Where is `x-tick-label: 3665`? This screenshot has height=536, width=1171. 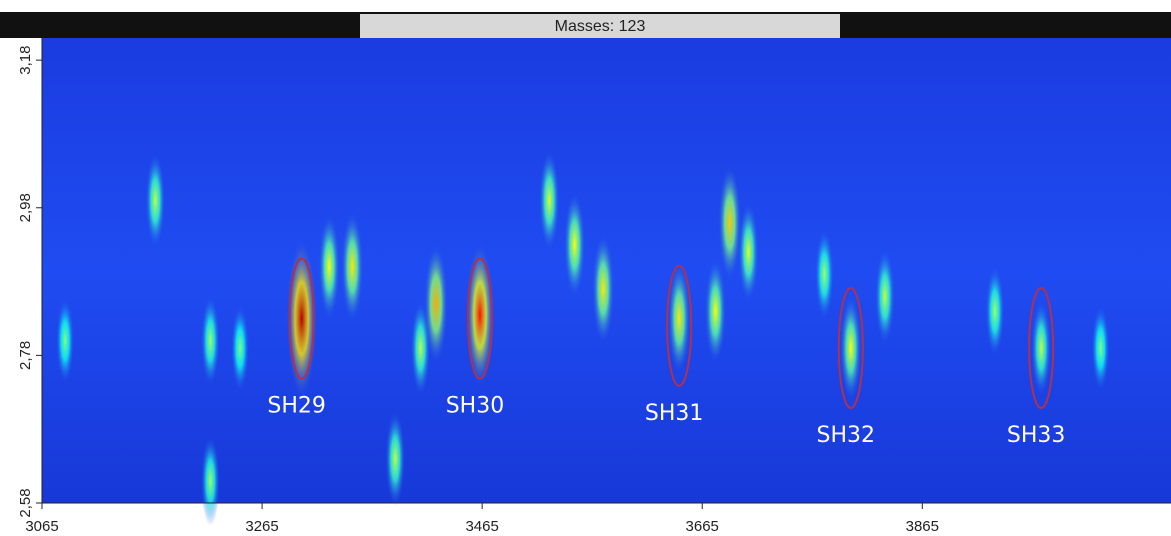 x-tick-label: 3665 is located at coordinates (702, 526).